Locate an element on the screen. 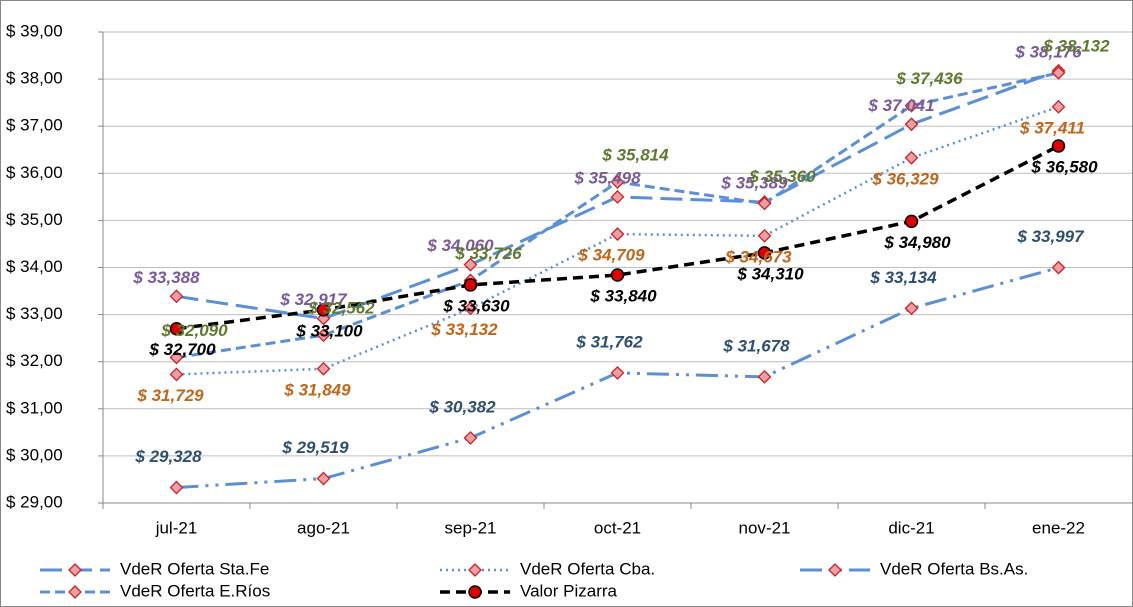  data-label: $ 34,673 is located at coordinates (758, 256).